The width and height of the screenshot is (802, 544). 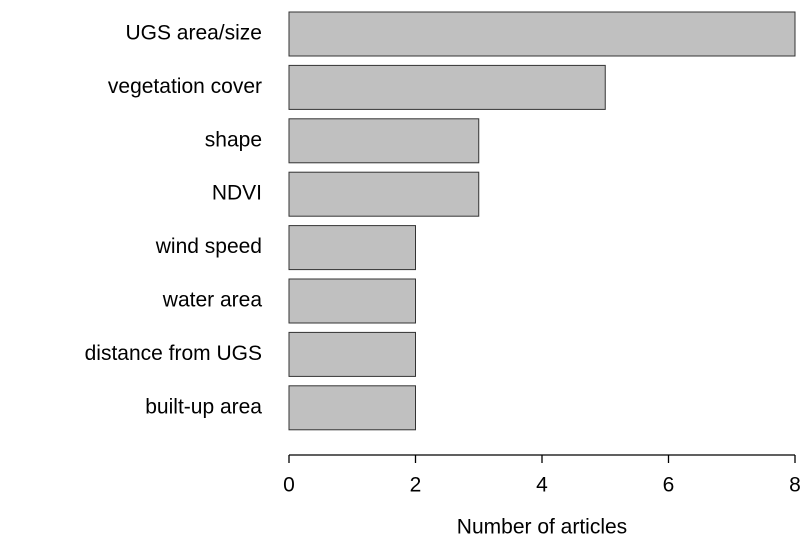 I want to click on y-tick-label: water area, so click(x=212, y=300).